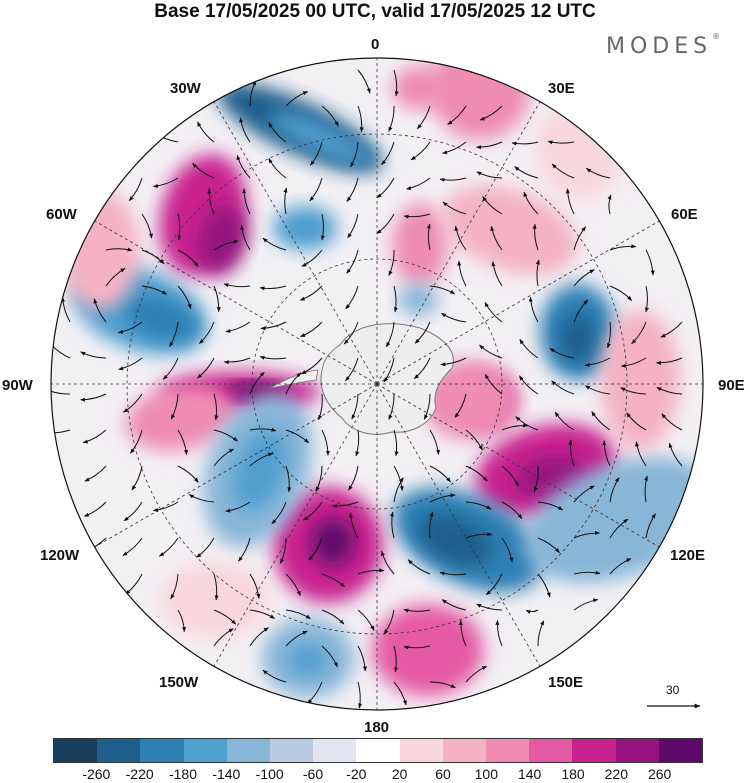 The height and width of the screenshot is (783, 750). Describe the element at coordinates (573, 774) in the screenshot. I see `colorbar-tick-label: 180` at that location.